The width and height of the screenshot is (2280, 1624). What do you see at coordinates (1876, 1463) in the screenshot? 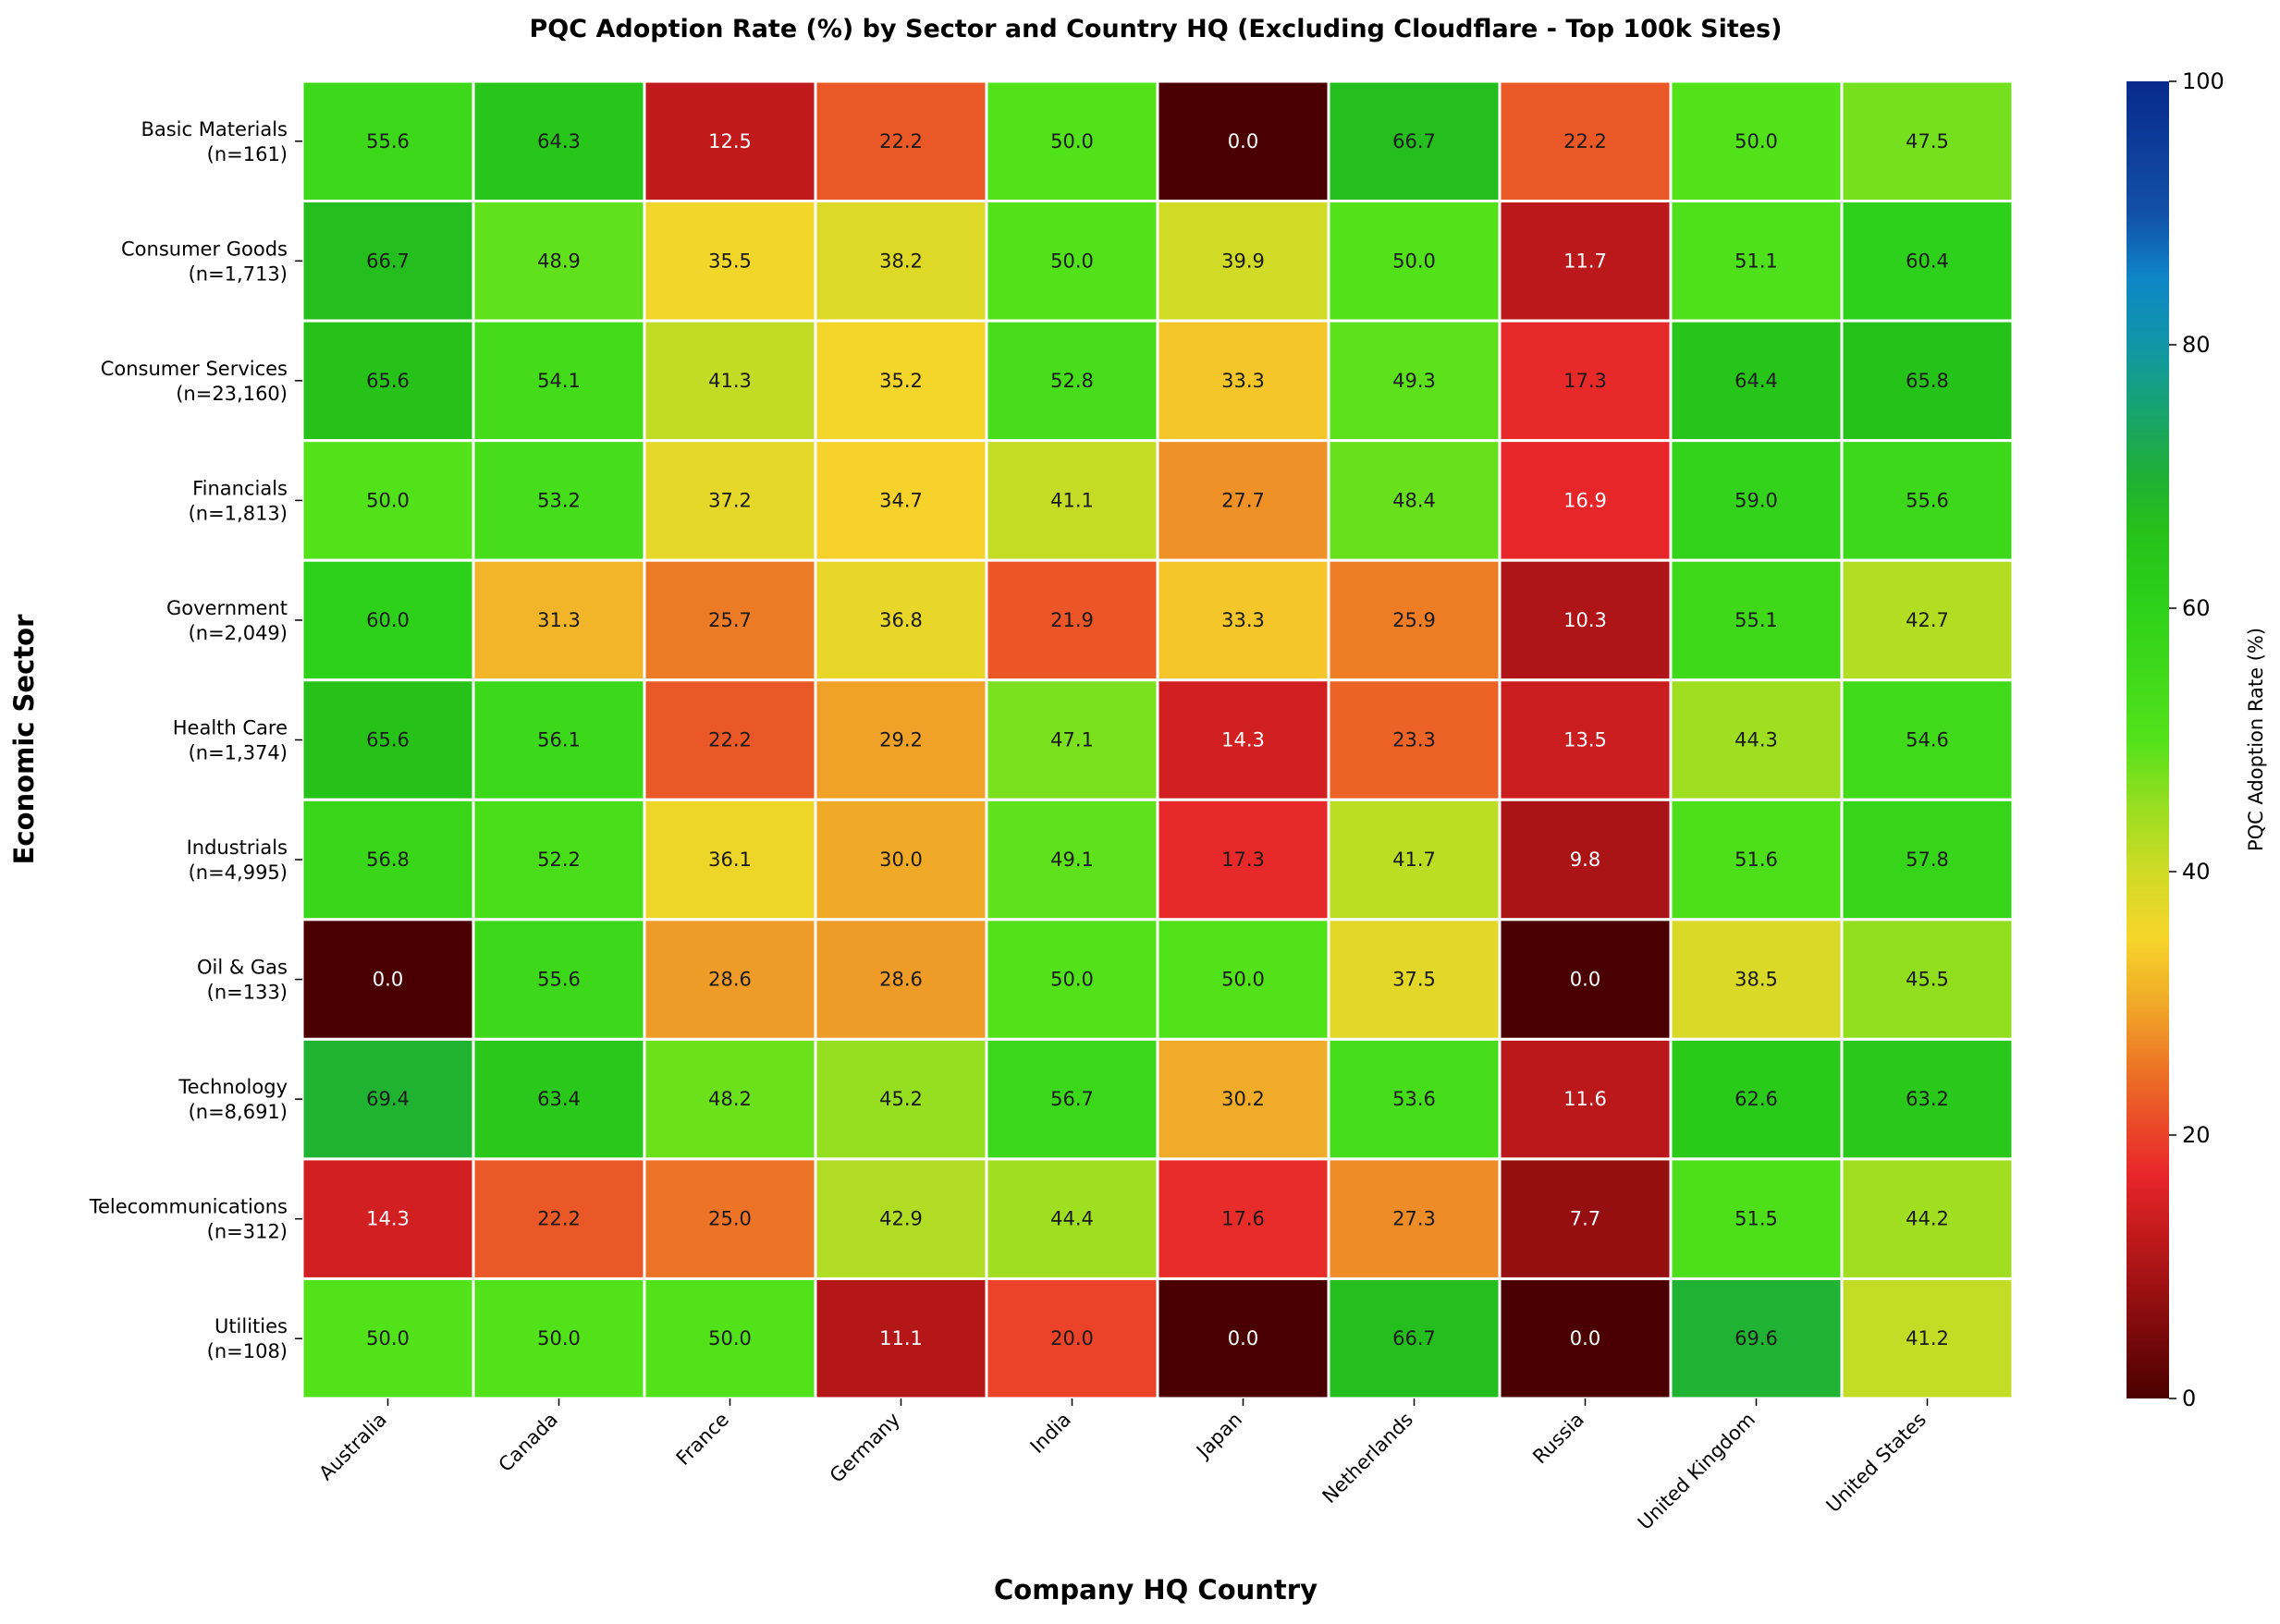
I see `x-tick-label: United States` at bounding box center [1876, 1463].